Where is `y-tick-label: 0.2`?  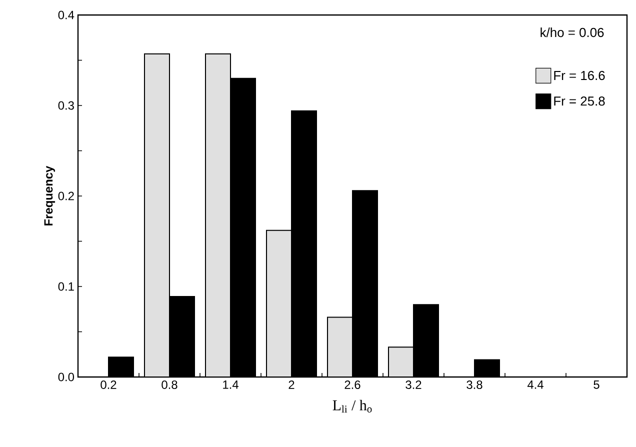
y-tick-label: 0.2 is located at coordinates (66, 196).